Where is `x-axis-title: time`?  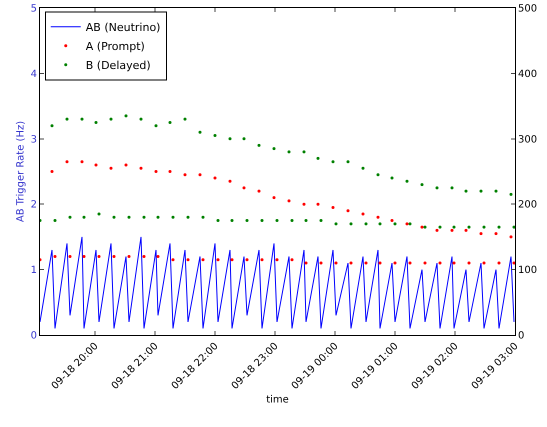
x-axis-title: time is located at coordinates (277, 400).